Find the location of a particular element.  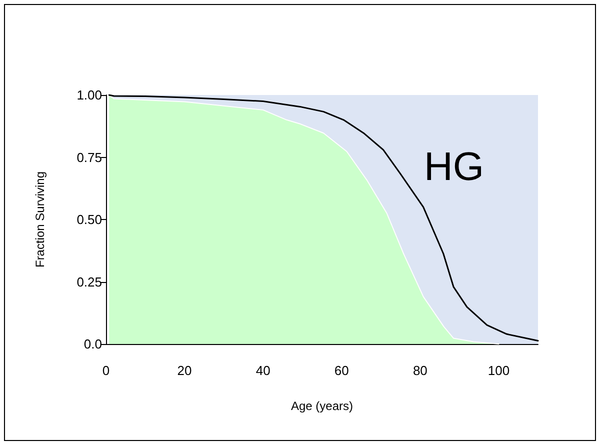

y-axis-title: Fraction Surviving is located at coordinates (40, 219).